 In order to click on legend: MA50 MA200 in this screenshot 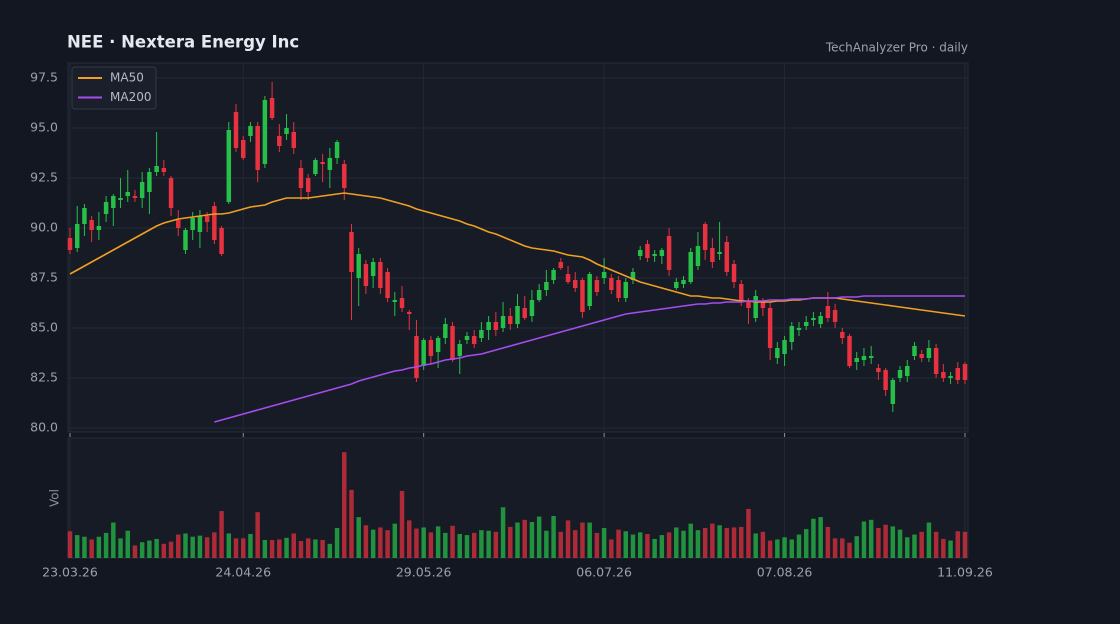, I will do `click(114, 88)`.